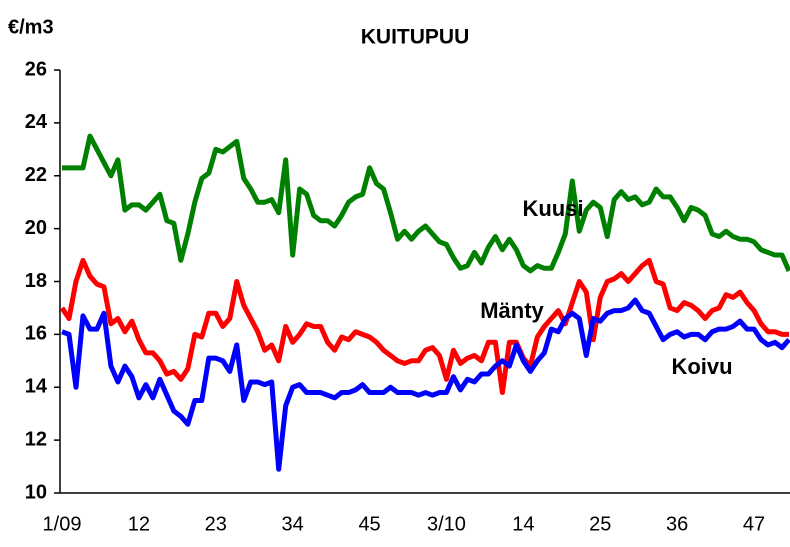  Describe the element at coordinates (701, 366) in the screenshot. I see `series-annotation: Koivu` at that location.